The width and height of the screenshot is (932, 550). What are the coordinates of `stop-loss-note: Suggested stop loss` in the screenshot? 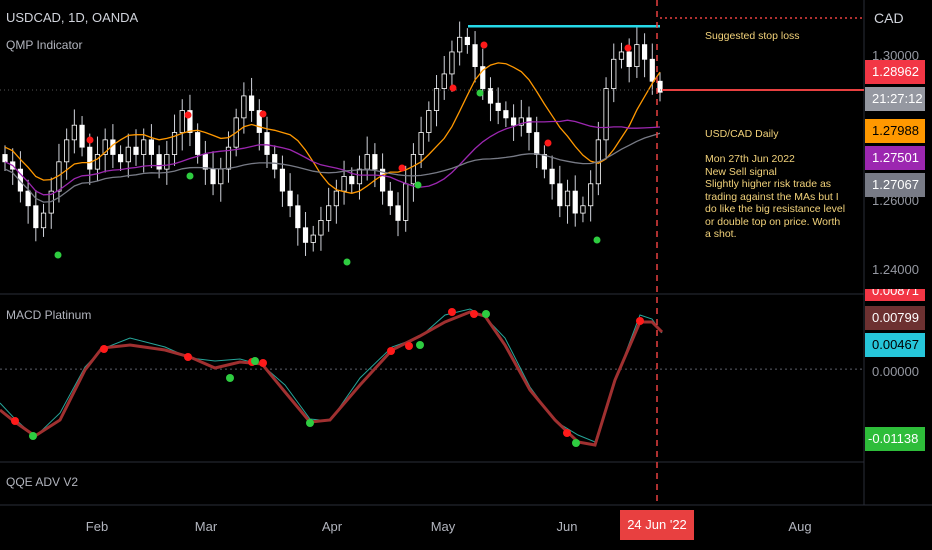 It's located at (752, 36).